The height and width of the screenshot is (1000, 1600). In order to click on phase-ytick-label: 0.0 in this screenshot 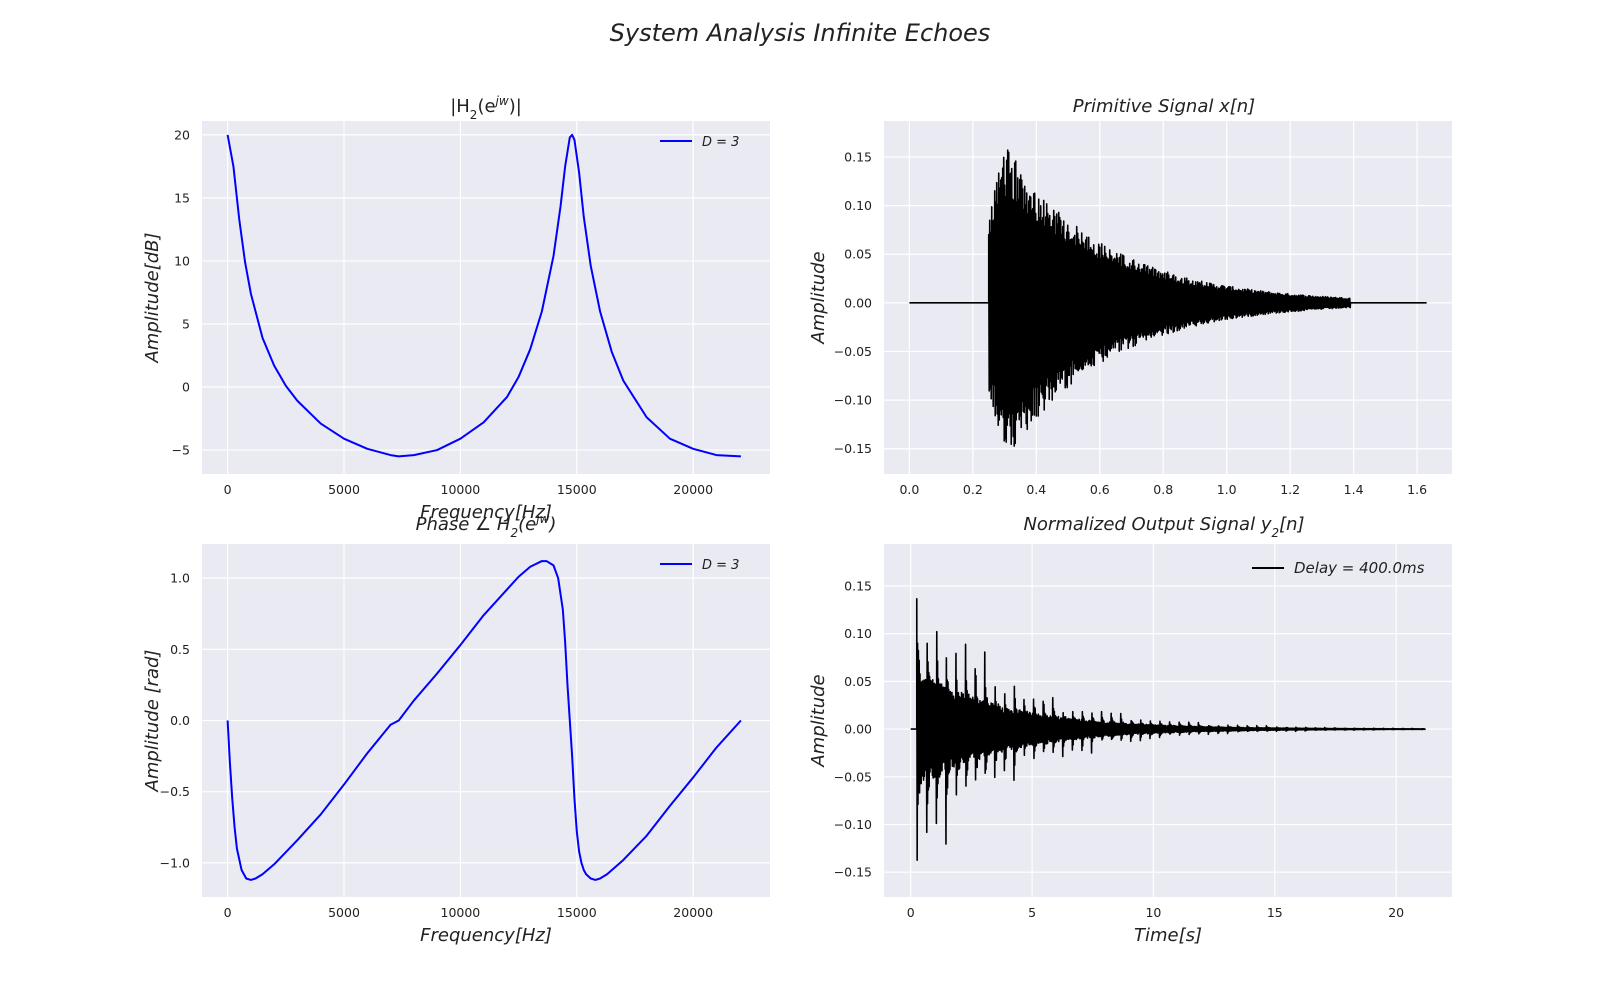, I will do `click(180, 720)`.